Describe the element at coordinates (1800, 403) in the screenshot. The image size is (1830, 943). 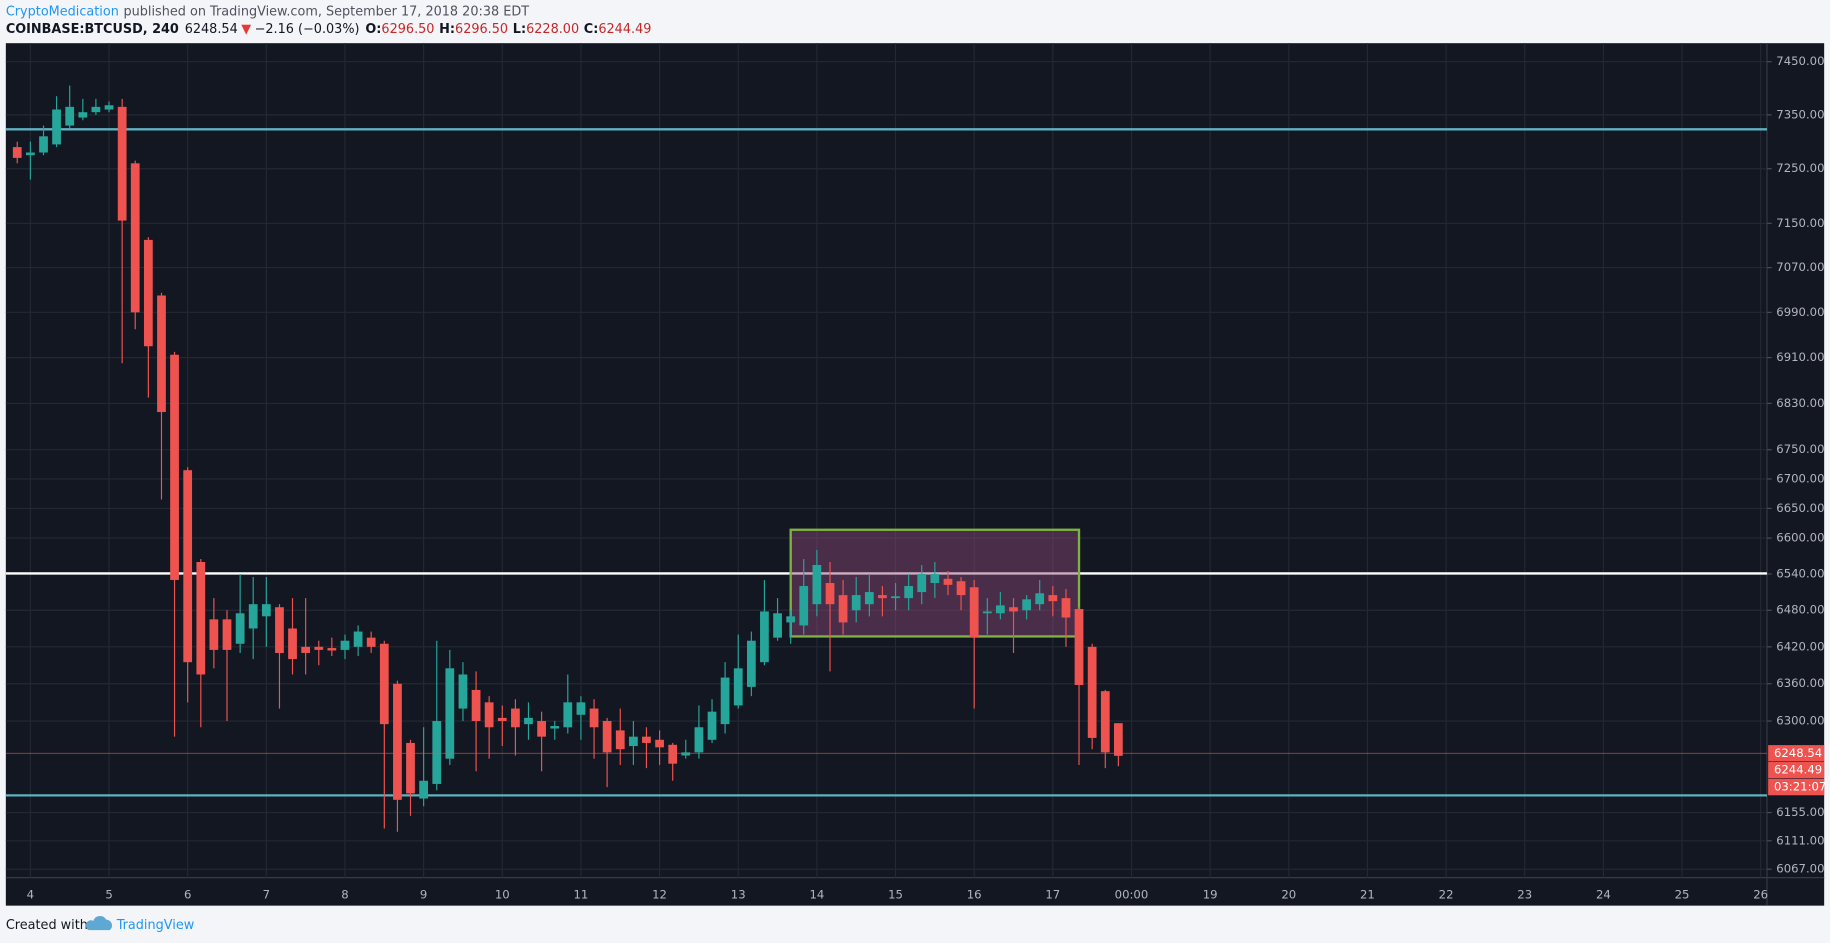
I see `y-tick-label: 6830.00` at that location.